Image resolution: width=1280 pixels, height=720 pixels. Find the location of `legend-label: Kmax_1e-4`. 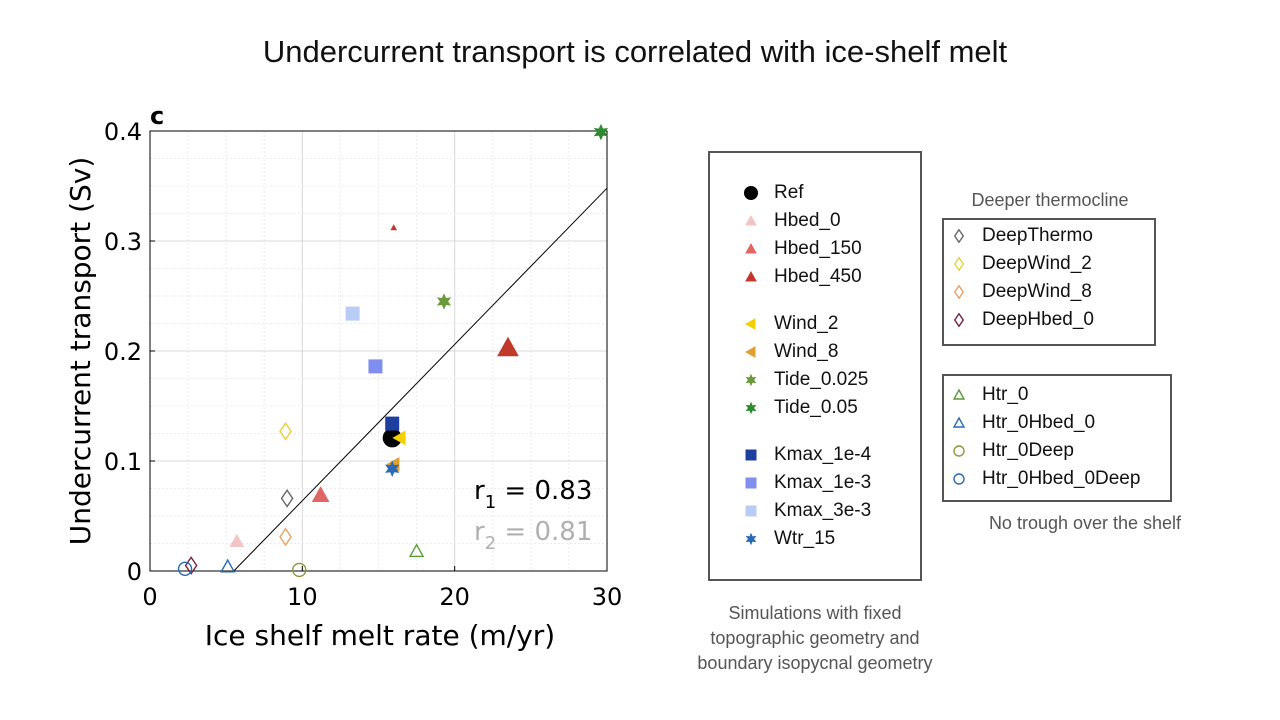

legend-label: Kmax_1e-4 is located at coordinates (823, 454).